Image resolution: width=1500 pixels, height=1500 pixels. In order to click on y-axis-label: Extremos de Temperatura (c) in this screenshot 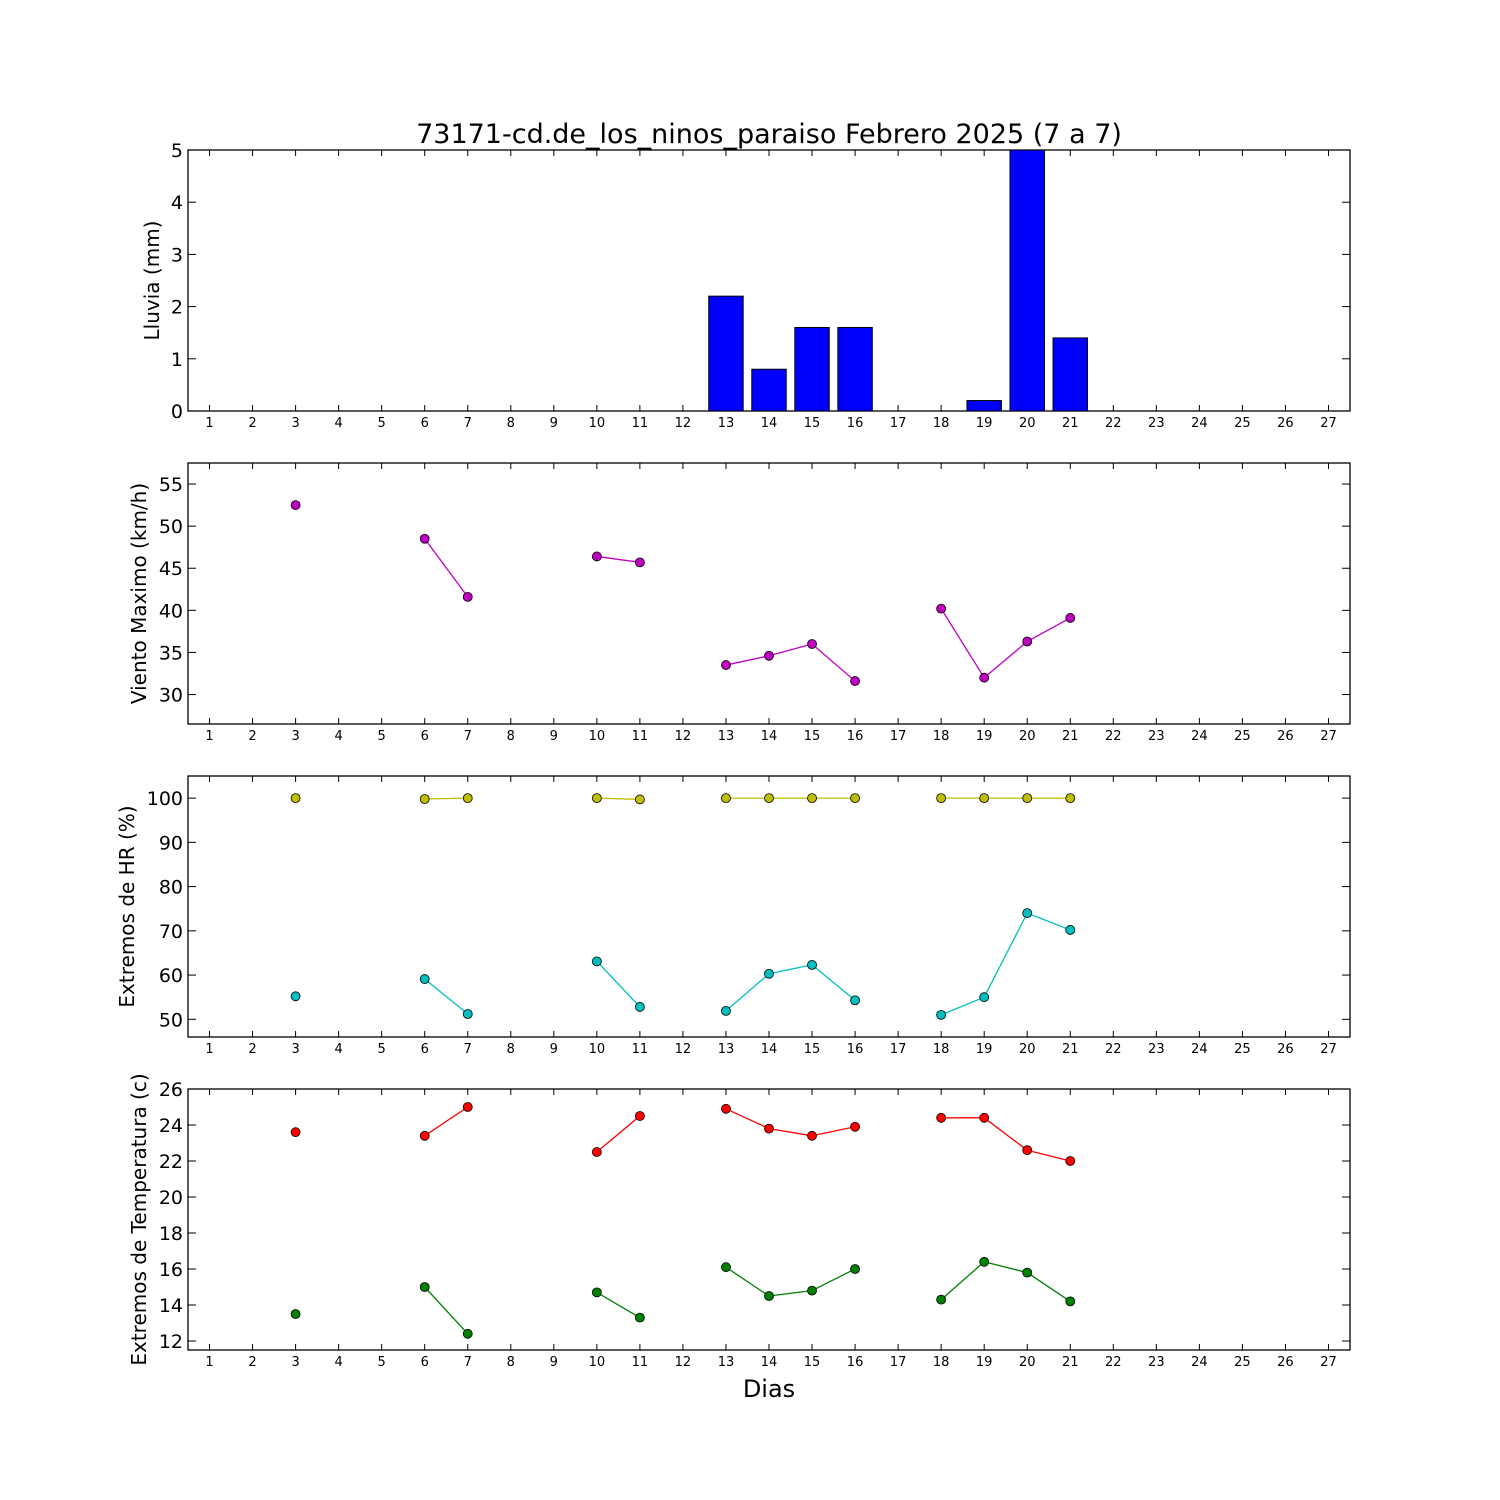, I will do `click(139, 1219)`.